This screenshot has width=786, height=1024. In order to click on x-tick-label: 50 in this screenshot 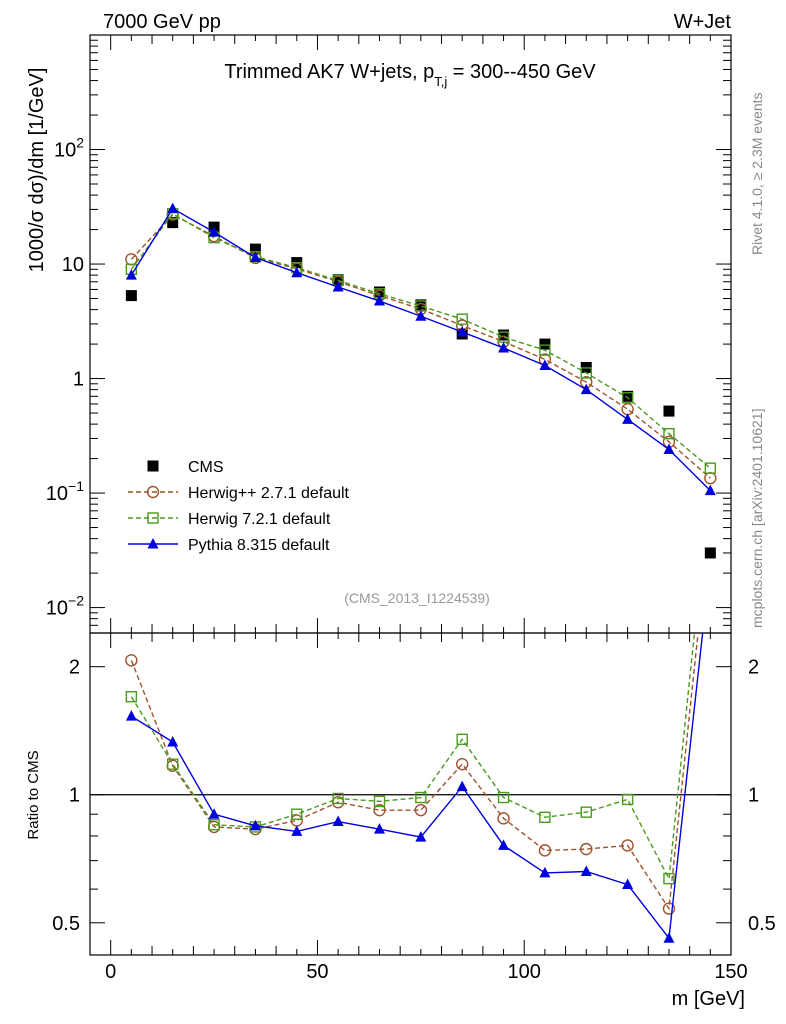, I will do `click(317, 972)`.